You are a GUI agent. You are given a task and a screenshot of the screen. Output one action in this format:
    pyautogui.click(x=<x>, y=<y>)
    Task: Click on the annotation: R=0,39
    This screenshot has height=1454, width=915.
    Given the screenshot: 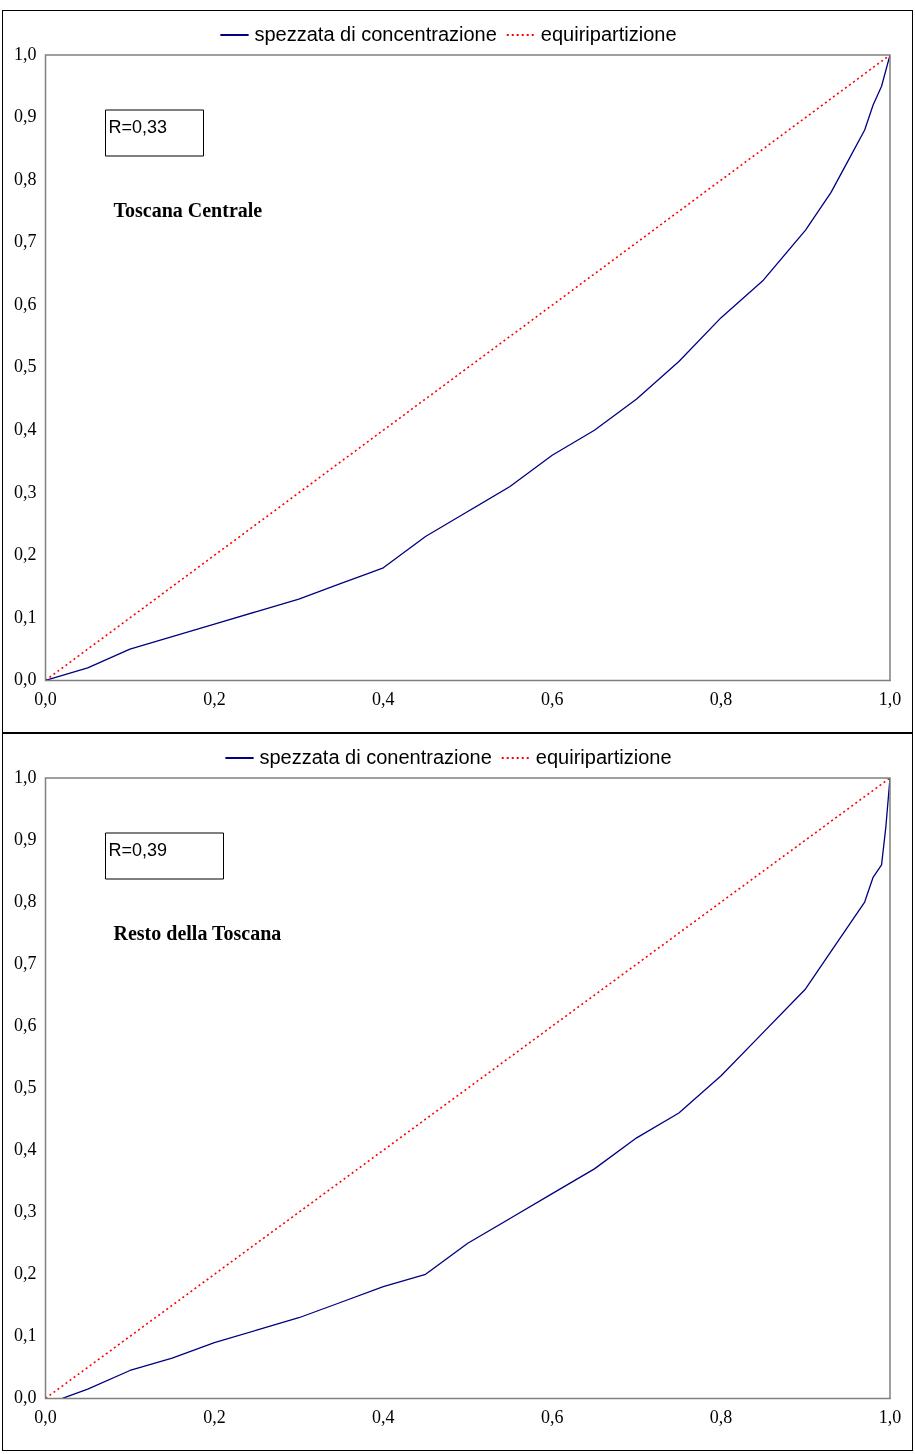 What is the action you would take?
    pyautogui.click(x=138, y=849)
    